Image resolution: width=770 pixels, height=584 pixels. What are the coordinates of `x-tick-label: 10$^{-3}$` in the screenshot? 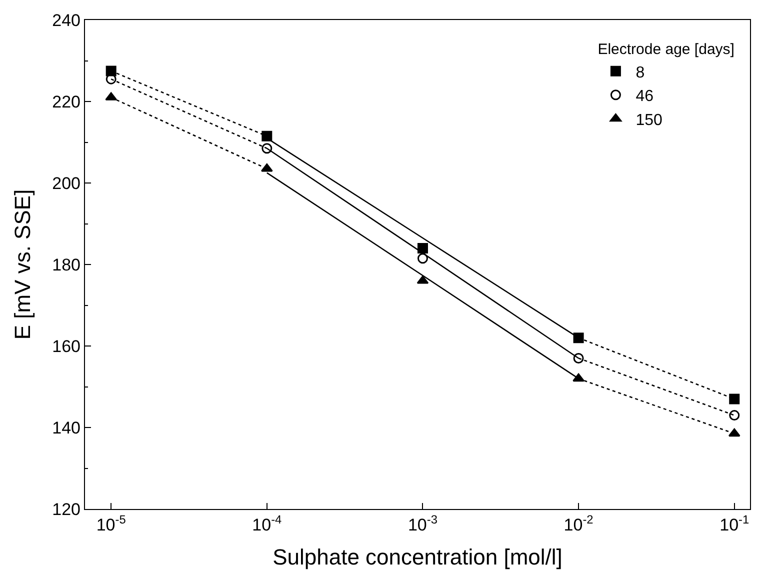 It's located at (423, 523).